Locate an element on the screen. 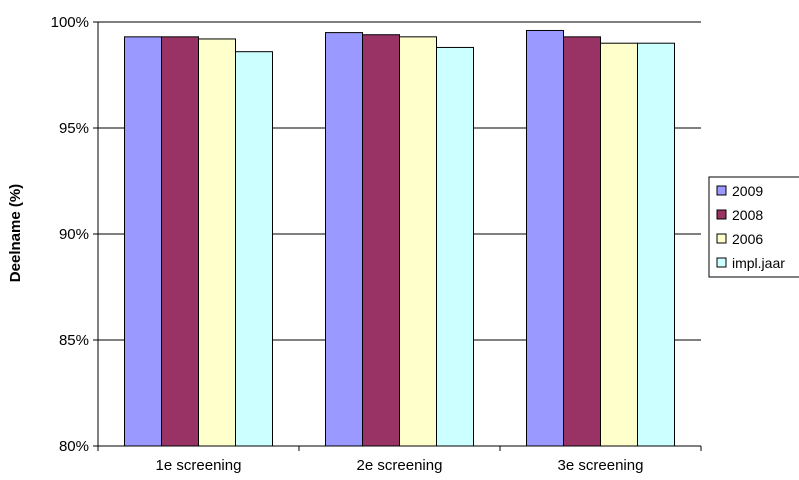 The height and width of the screenshot is (480, 799). y-tick-labels: 80% 85% 90% 95% 100% is located at coordinates (70, 234).